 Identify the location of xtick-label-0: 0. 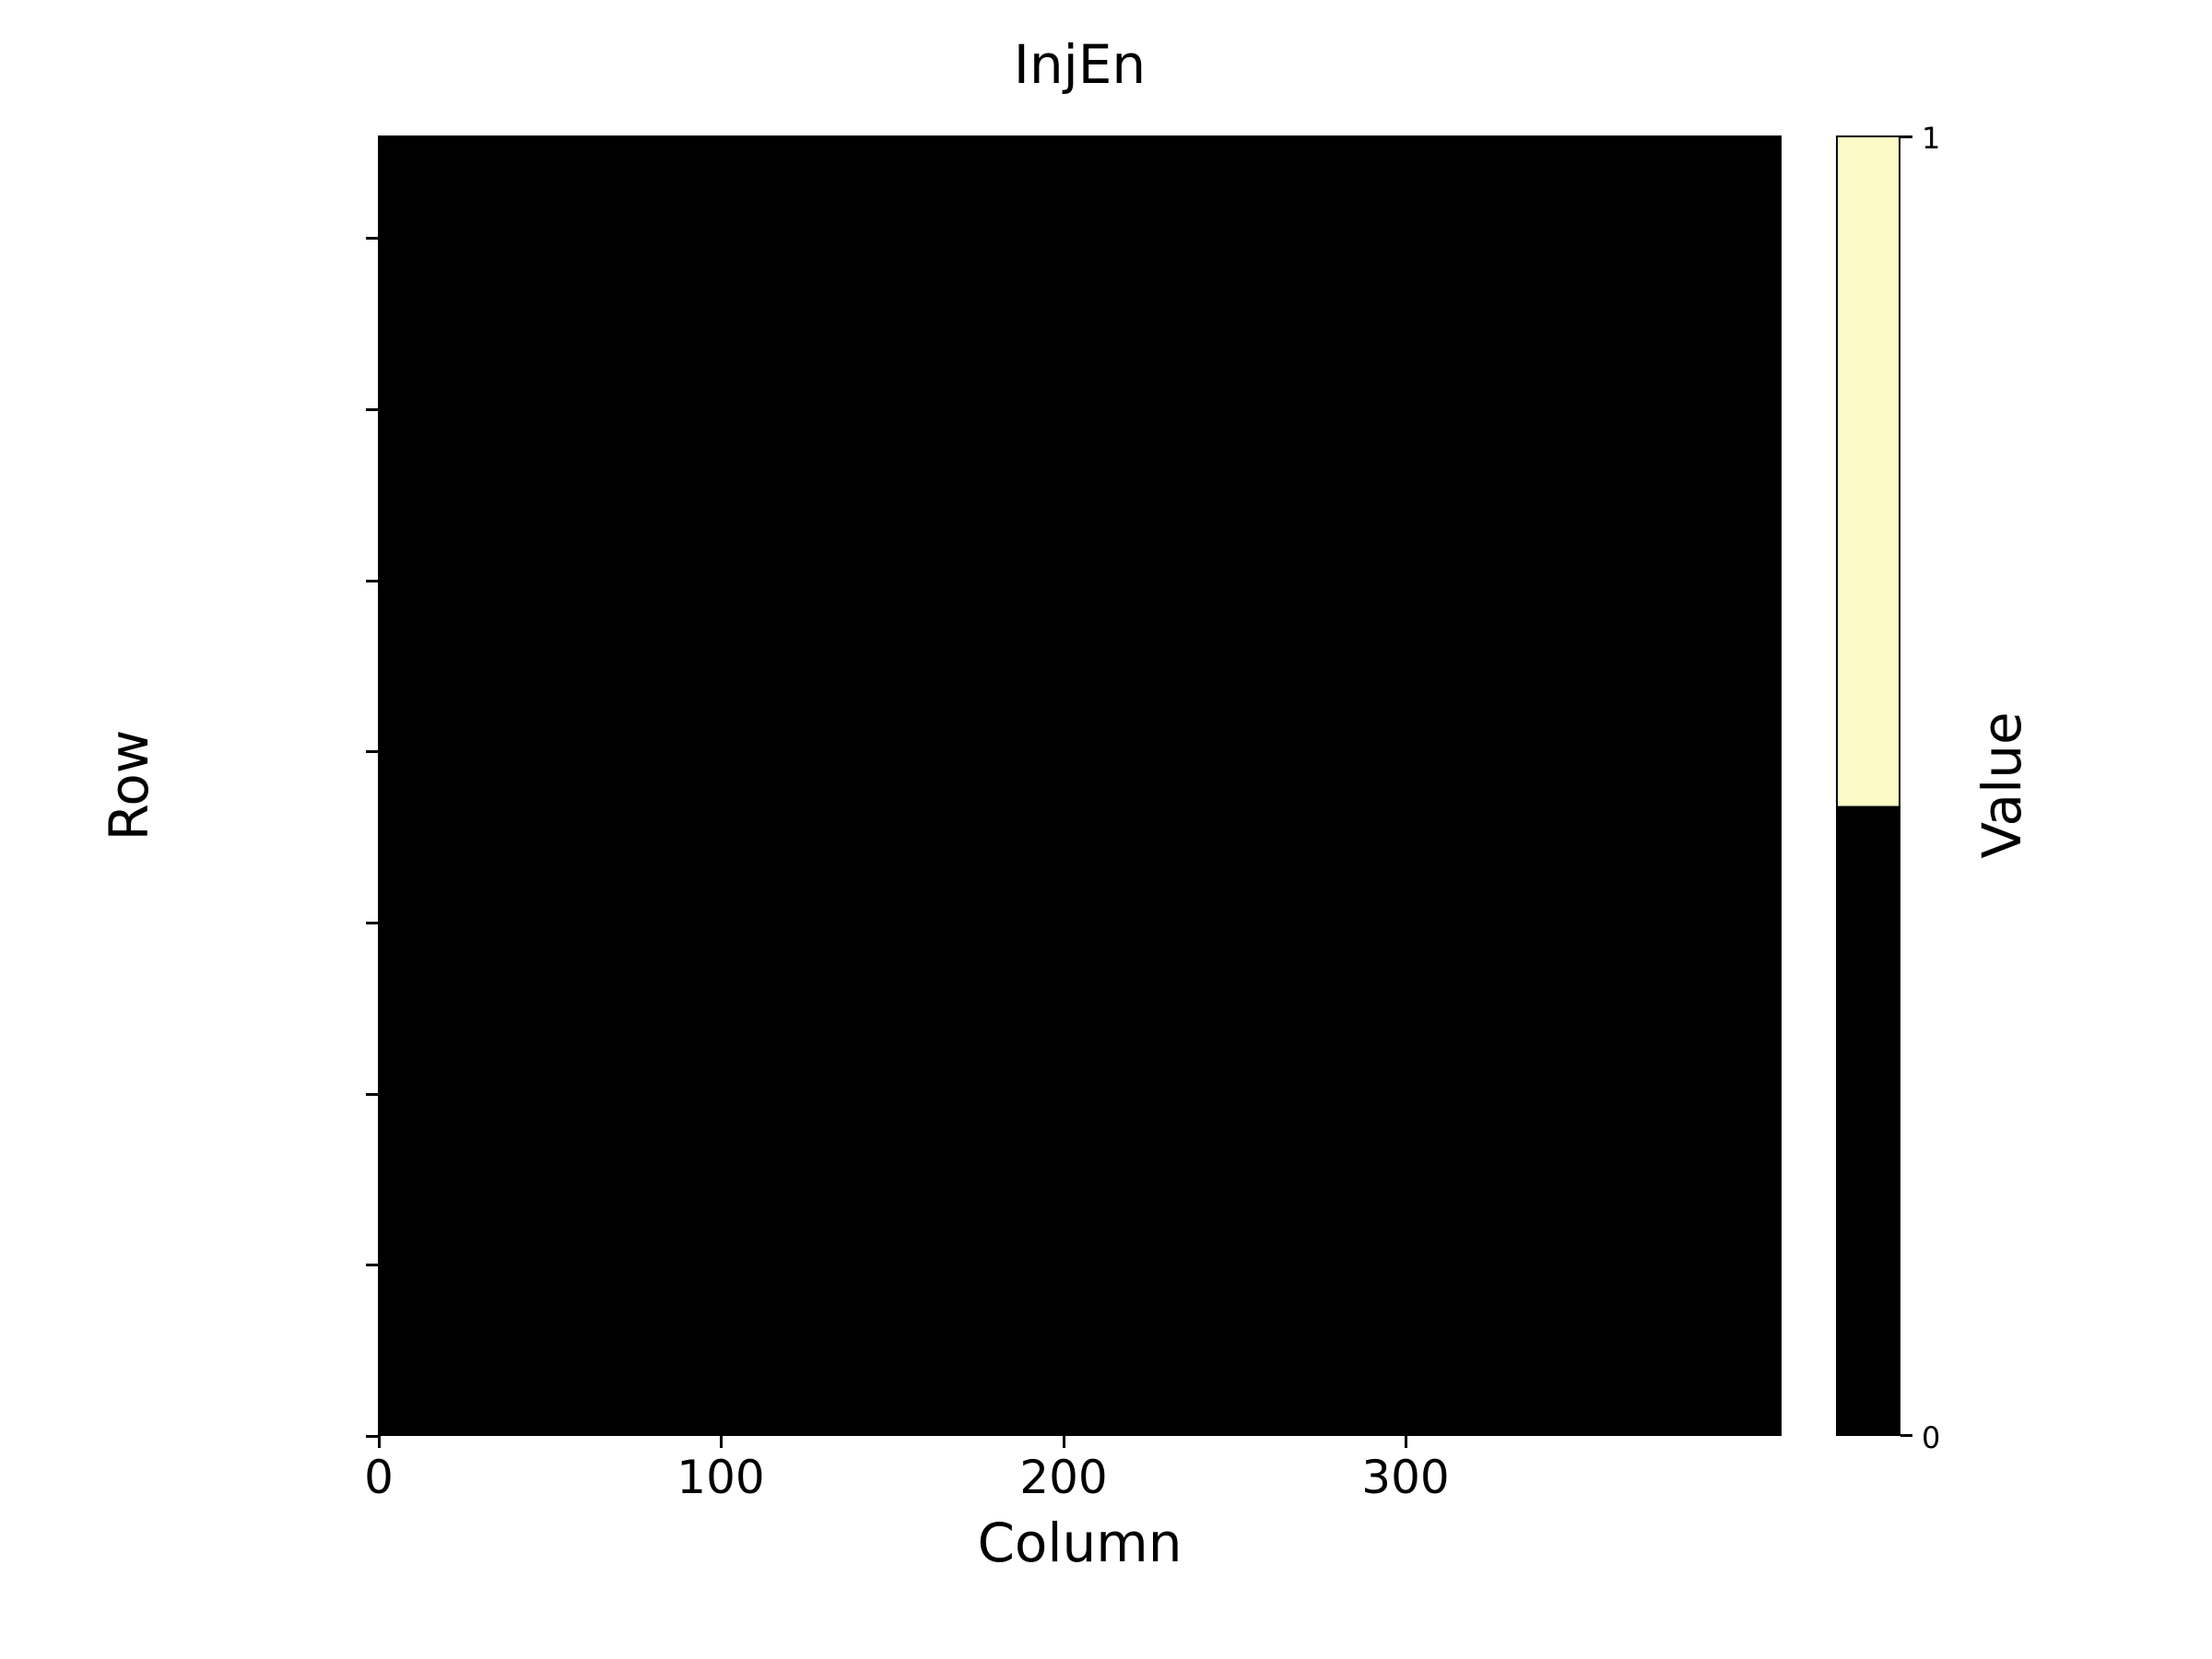
(379, 1477).